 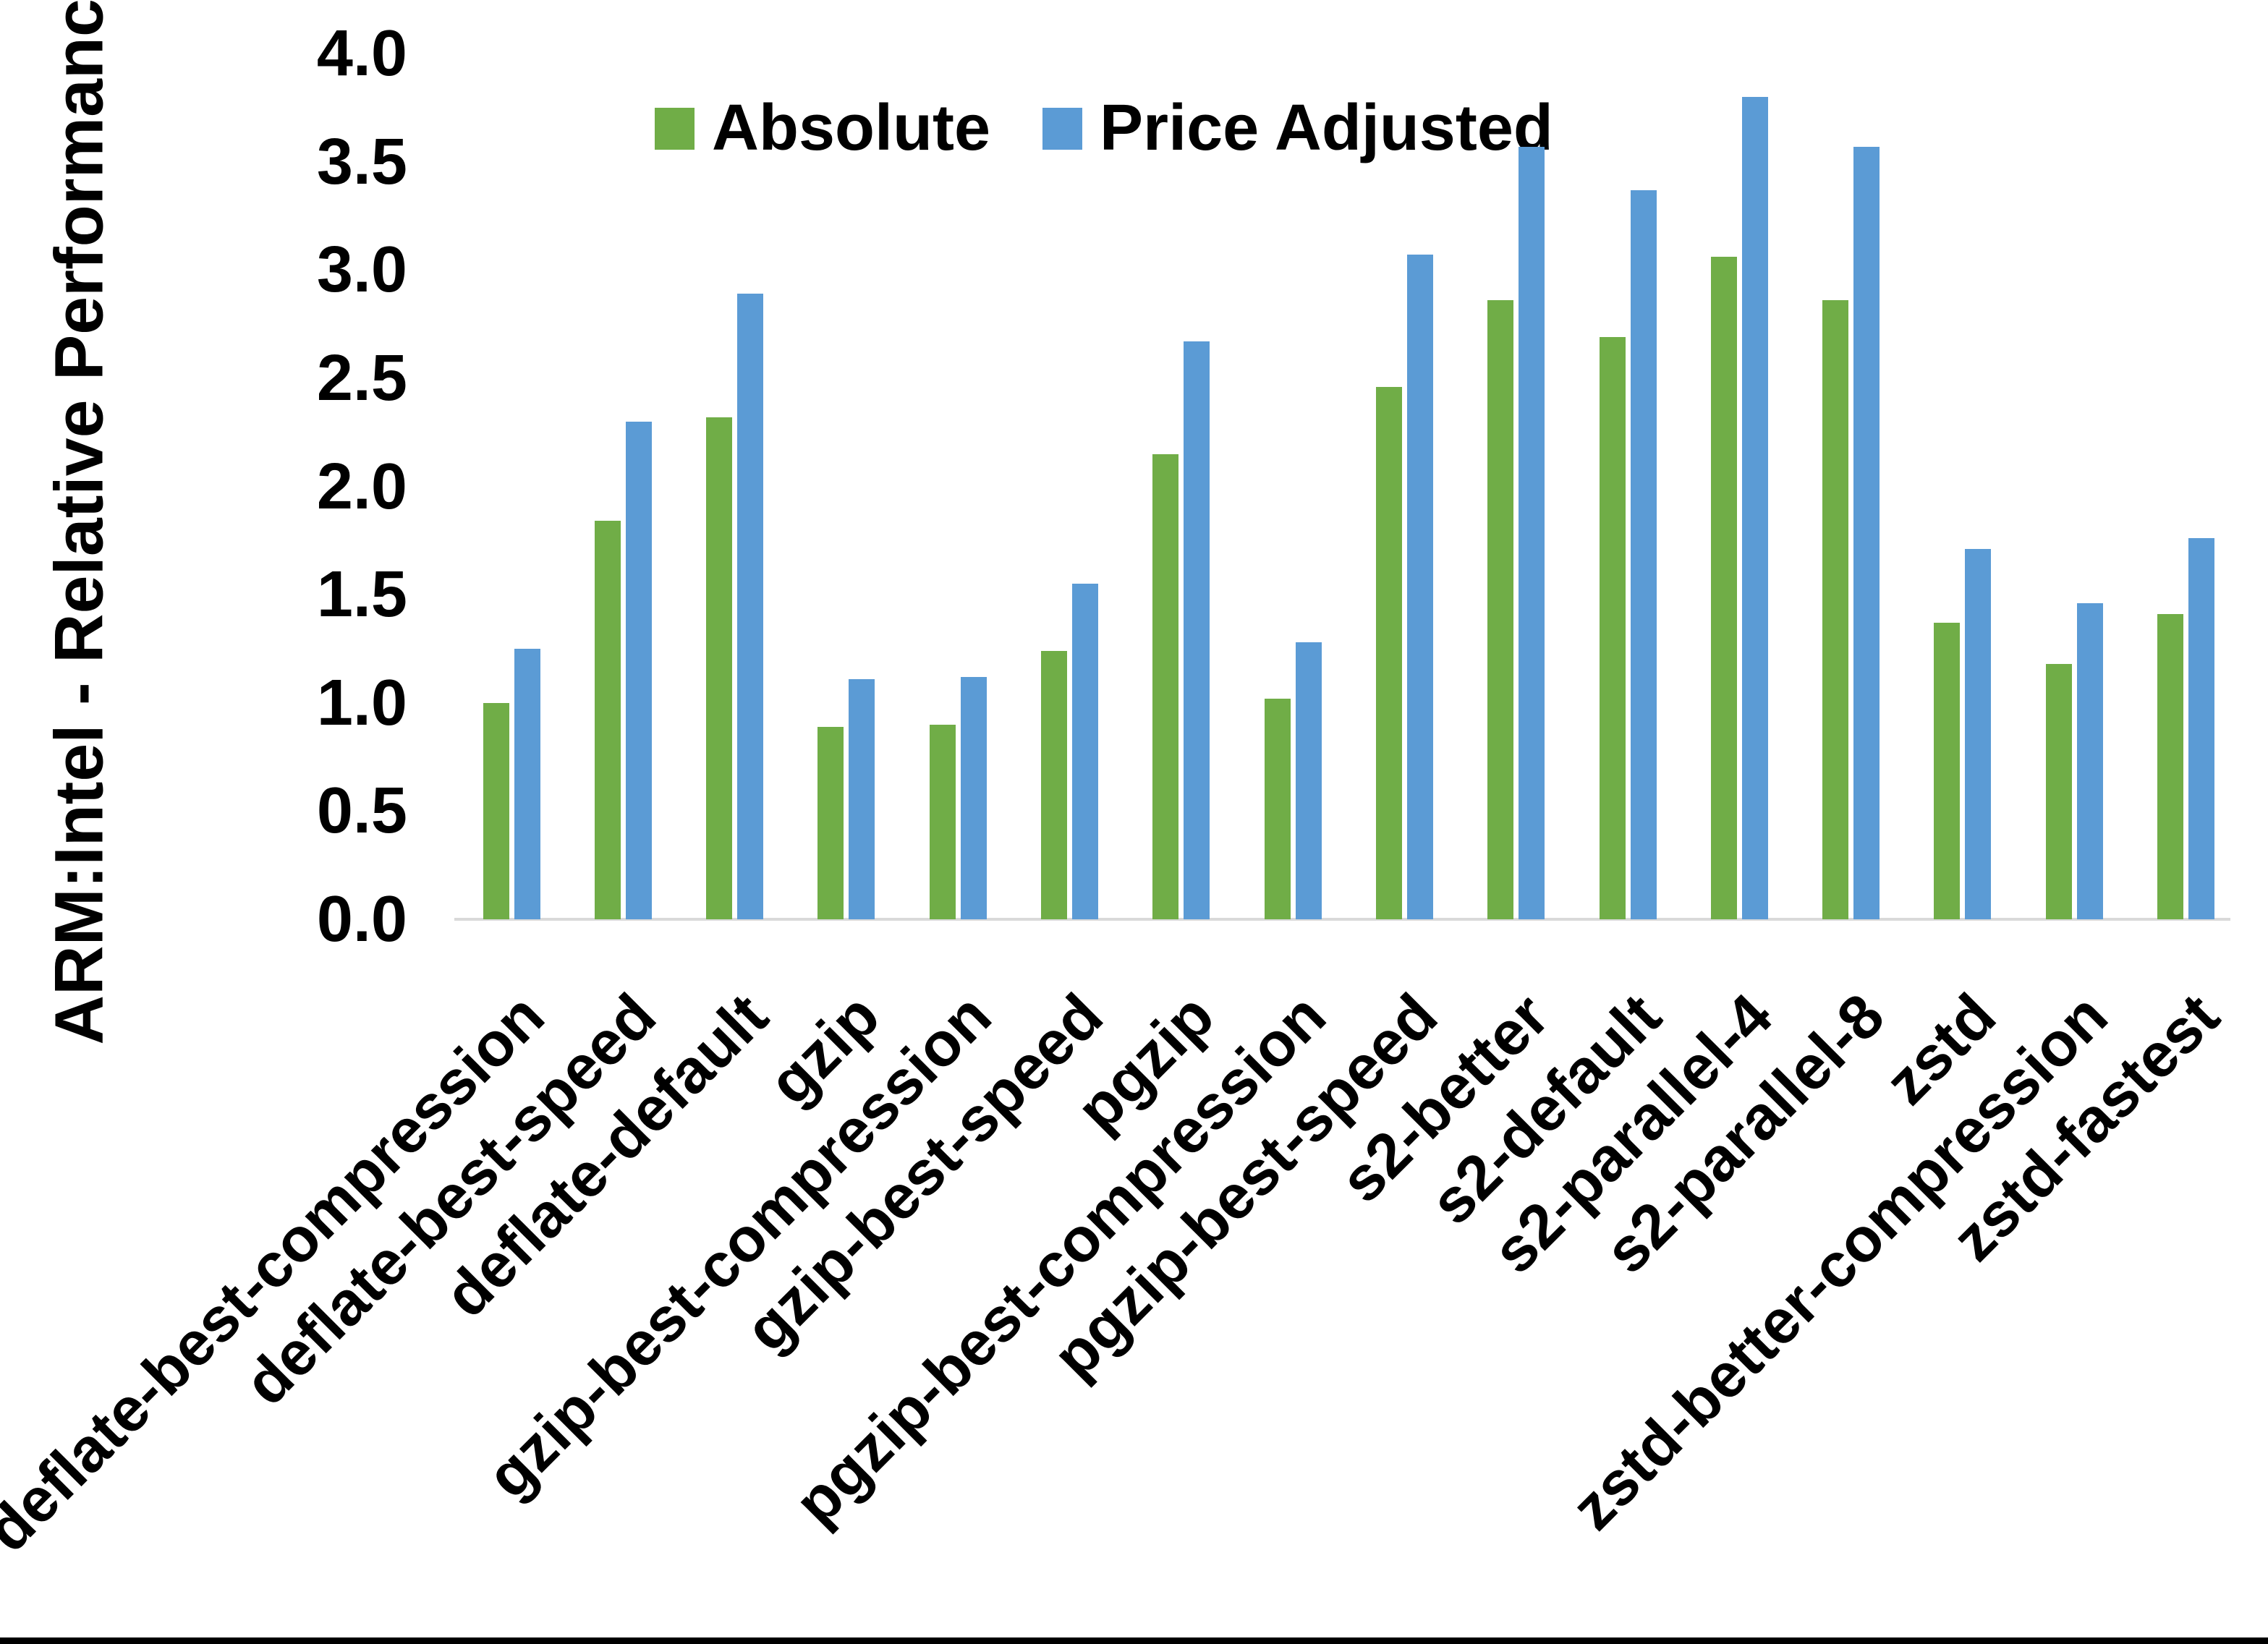 What do you see at coordinates (361, 161) in the screenshot?
I see `y-tick-label-3.5: 3.5` at bounding box center [361, 161].